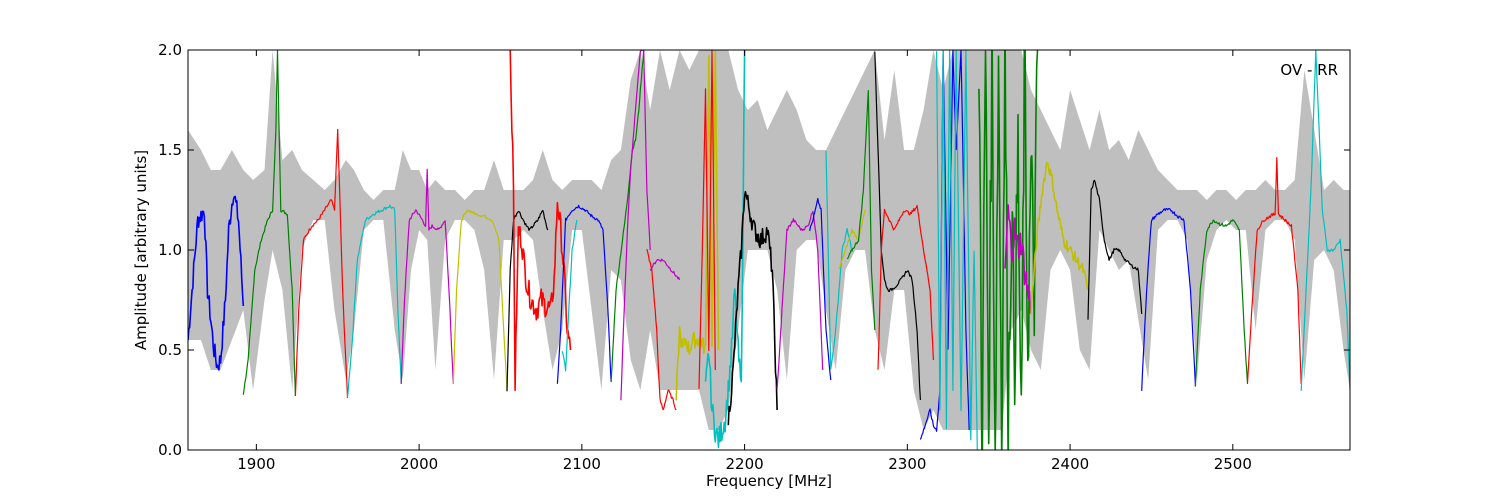  I want to click on x-axis-label: Frequency [MHz], so click(769, 481).